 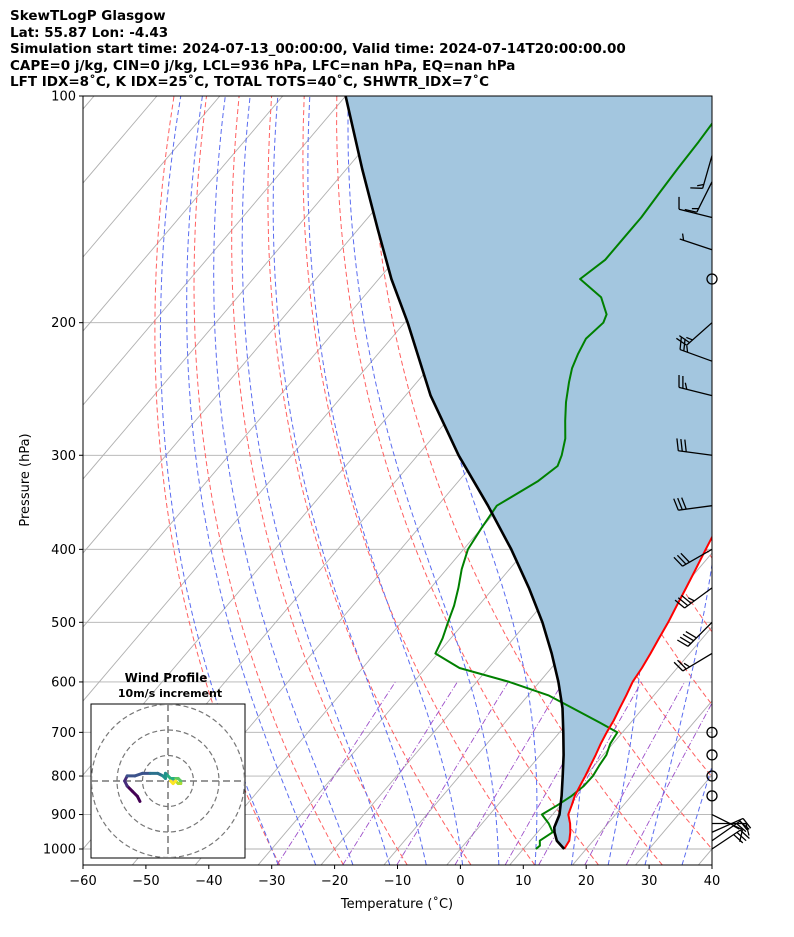 I want to click on temperature-line, so click(x=637, y=692).